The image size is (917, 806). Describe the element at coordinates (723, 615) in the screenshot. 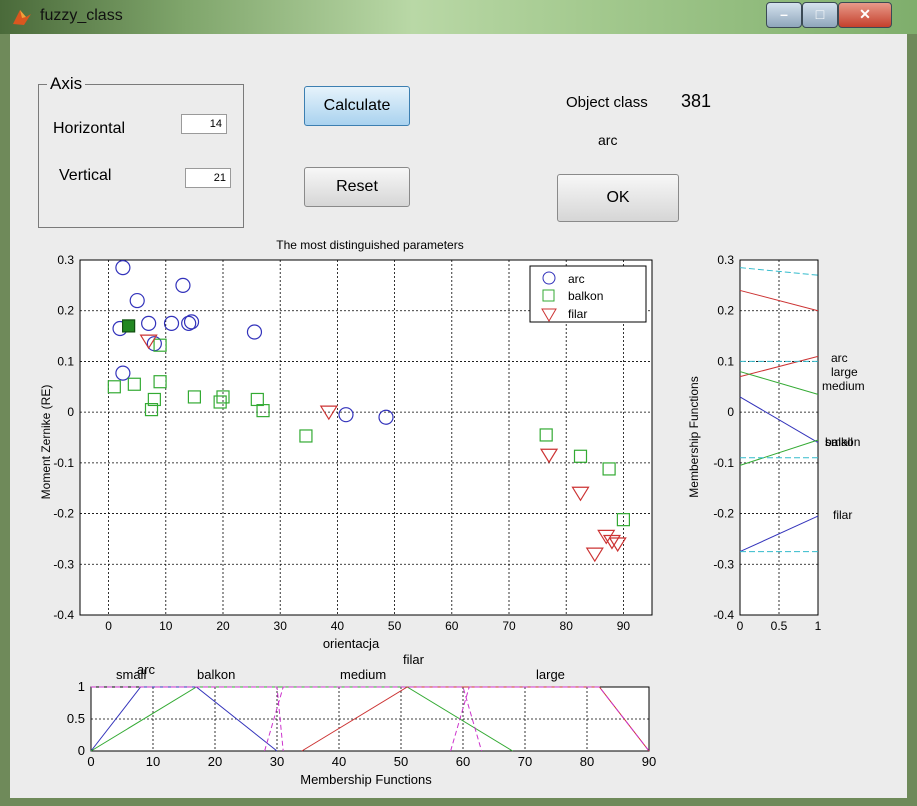

I see `right-ytick-label: -0.4` at that location.